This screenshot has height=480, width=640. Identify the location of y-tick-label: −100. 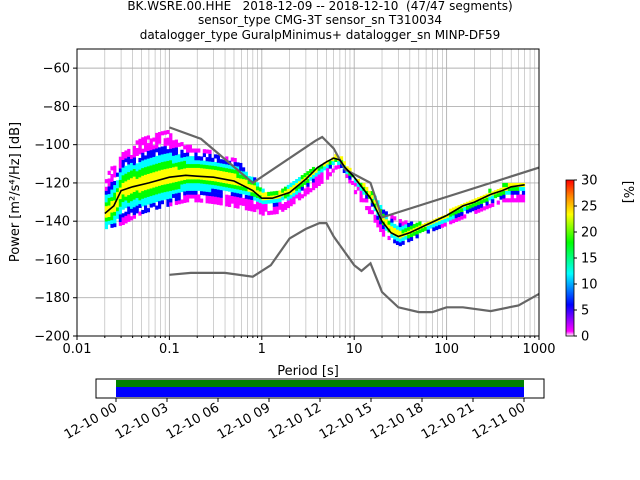
(52, 145).